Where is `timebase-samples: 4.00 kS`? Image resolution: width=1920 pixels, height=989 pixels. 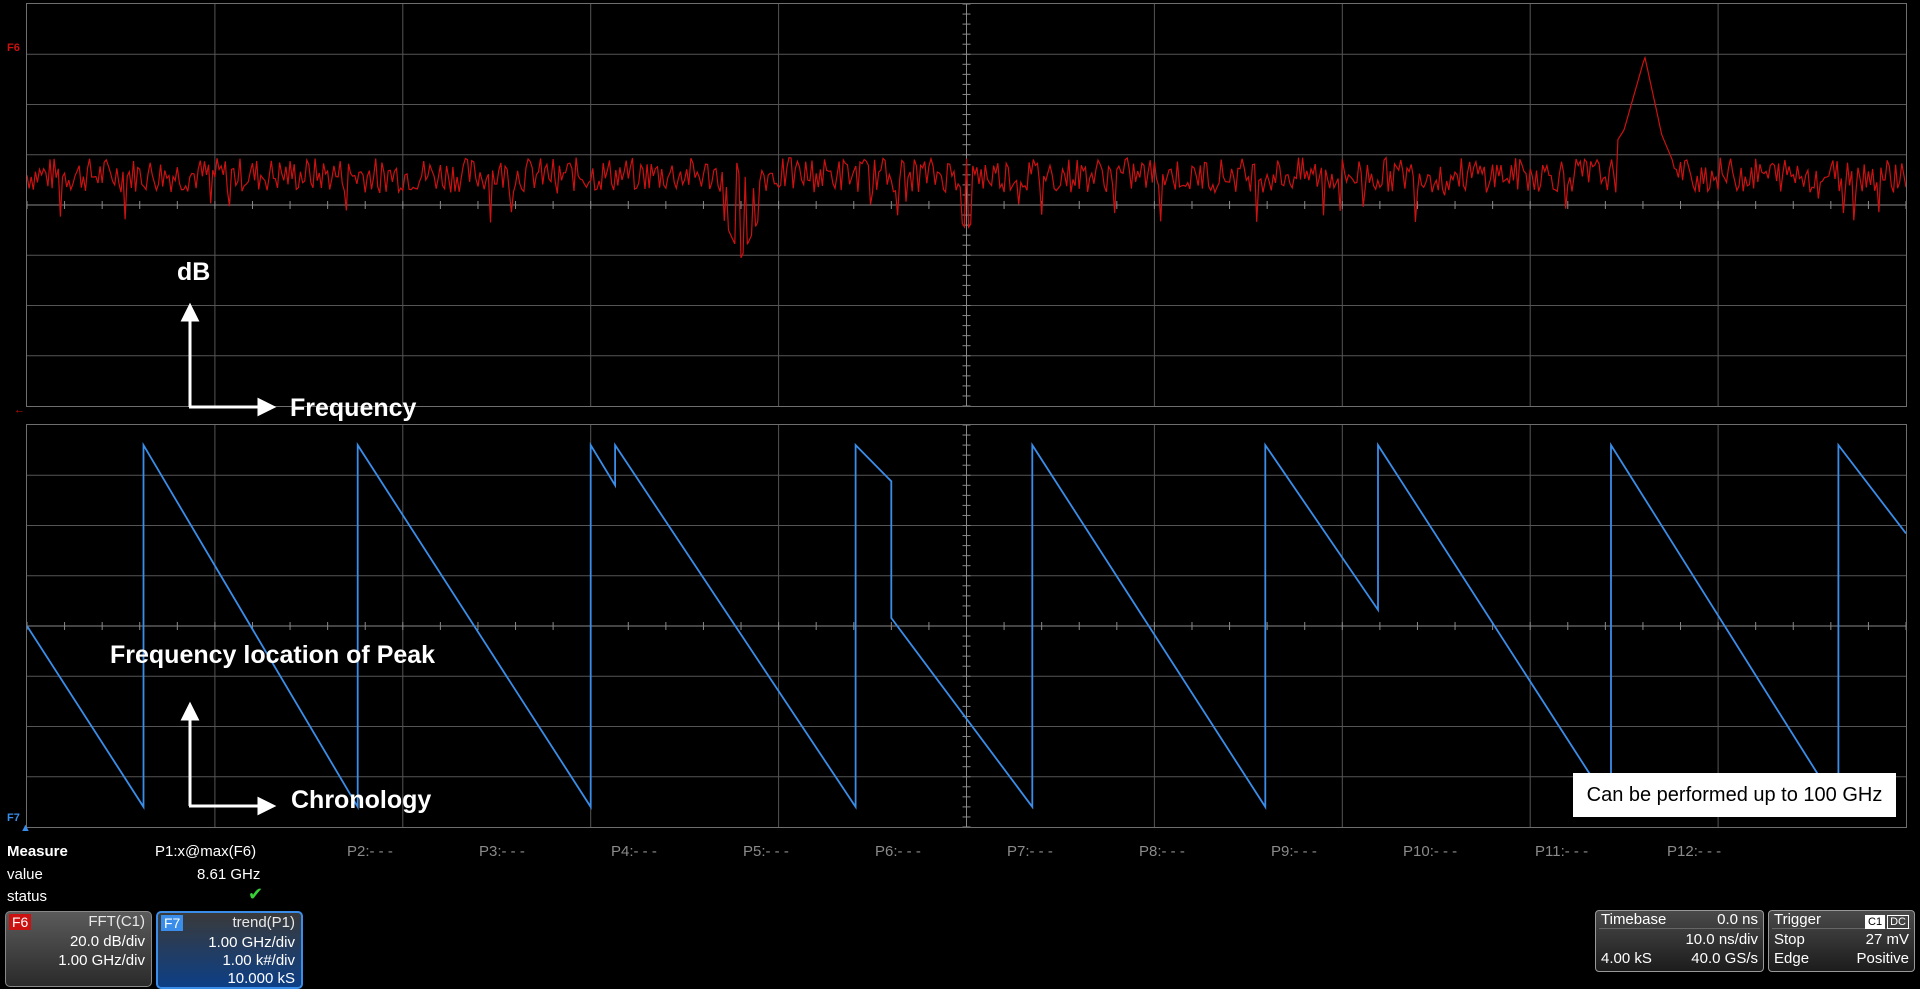 timebase-samples: 4.00 kS is located at coordinates (1626, 958).